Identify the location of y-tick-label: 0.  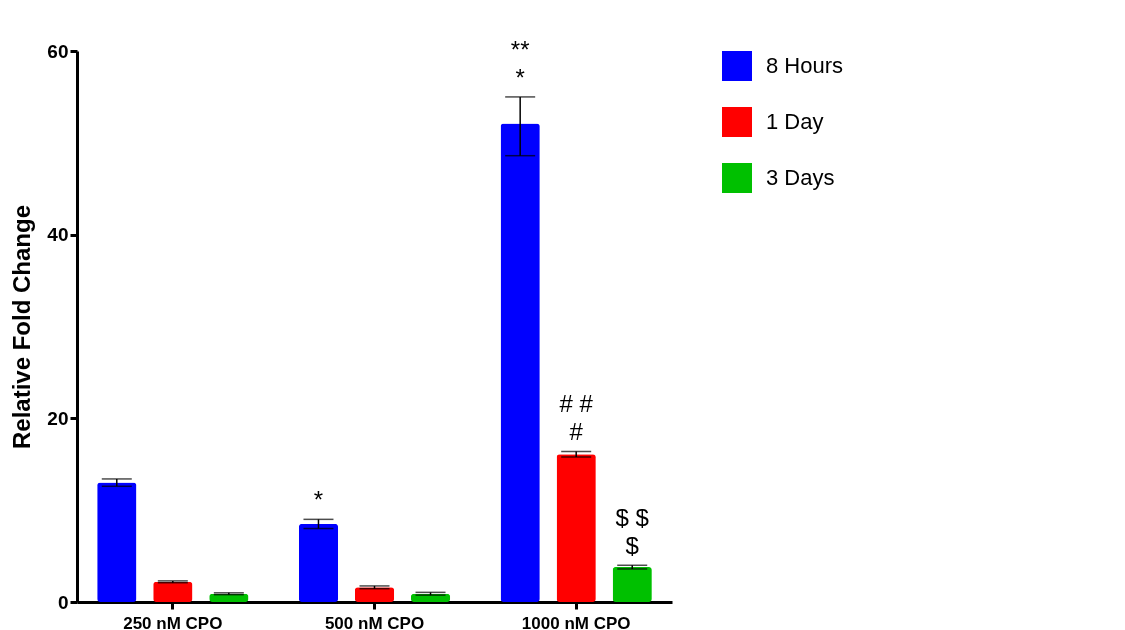
(63, 602).